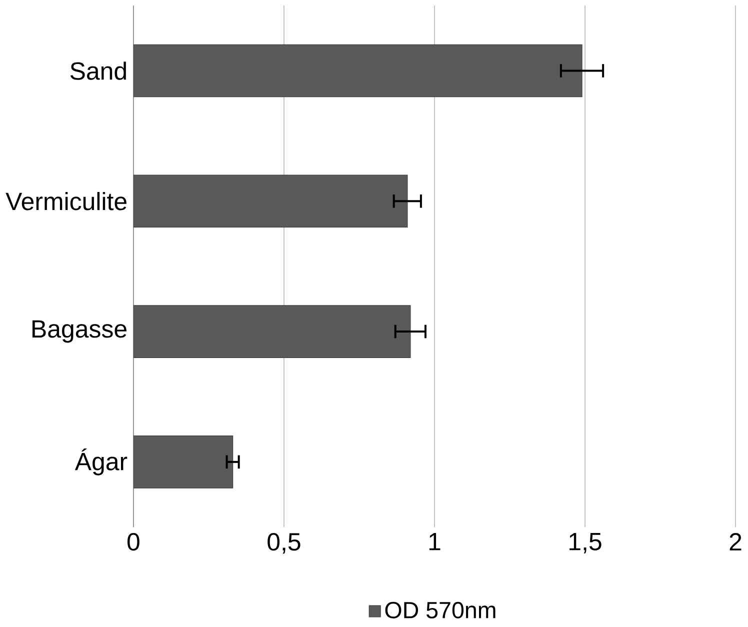 The image size is (748, 627). Describe the element at coordinates (66, 201) in the screenshot. I see `y-tick-label: Vermiculite` at that location.